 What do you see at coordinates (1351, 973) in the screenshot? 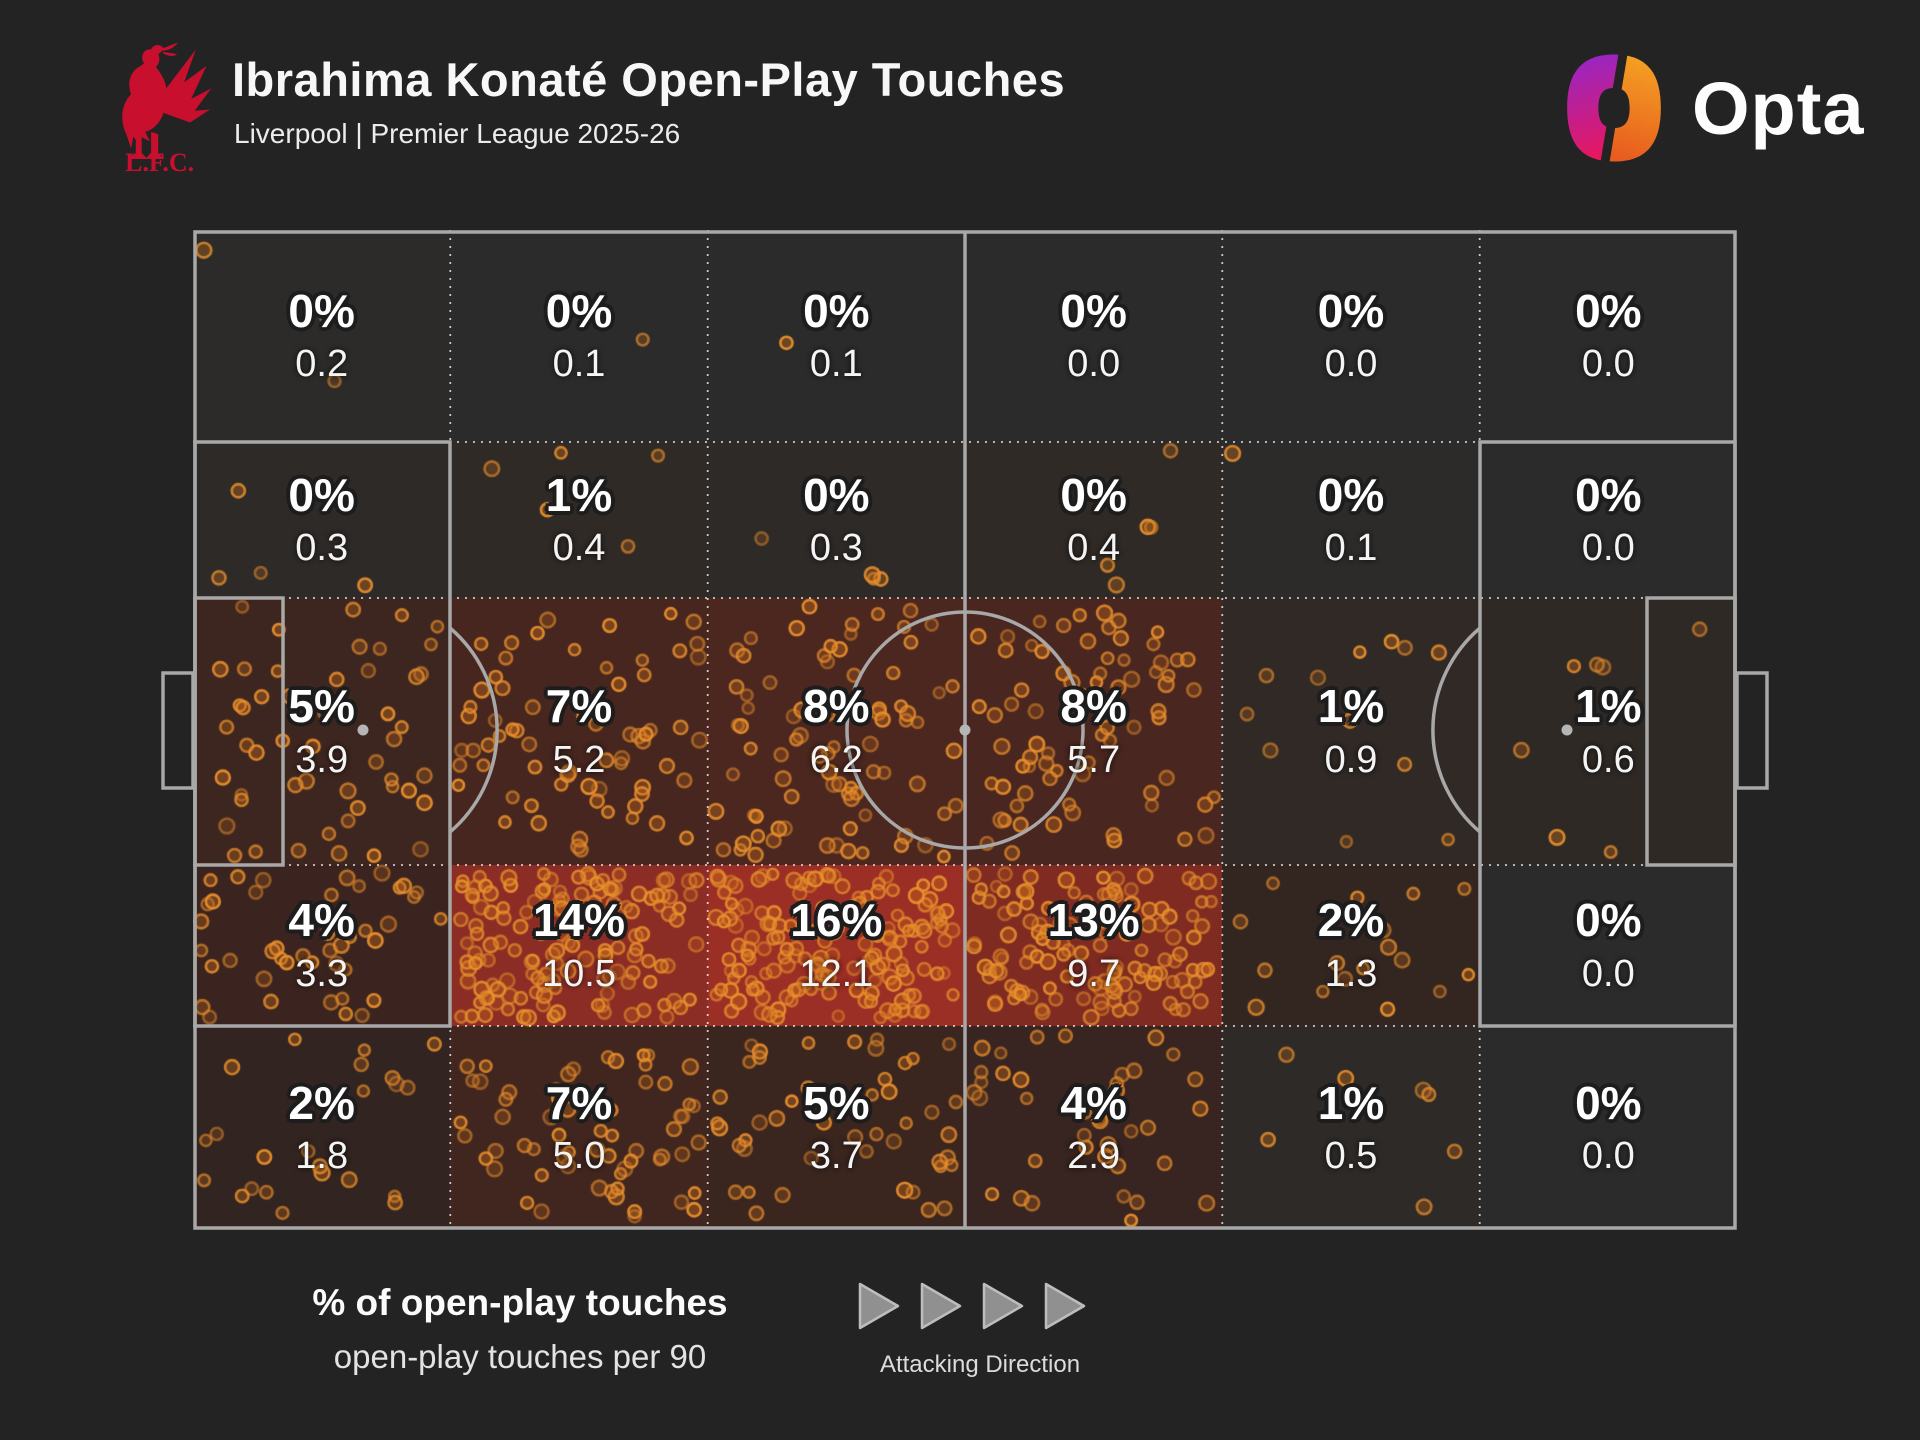
I see `zone-per90: 1.3` at bounding box center [1351, 973].